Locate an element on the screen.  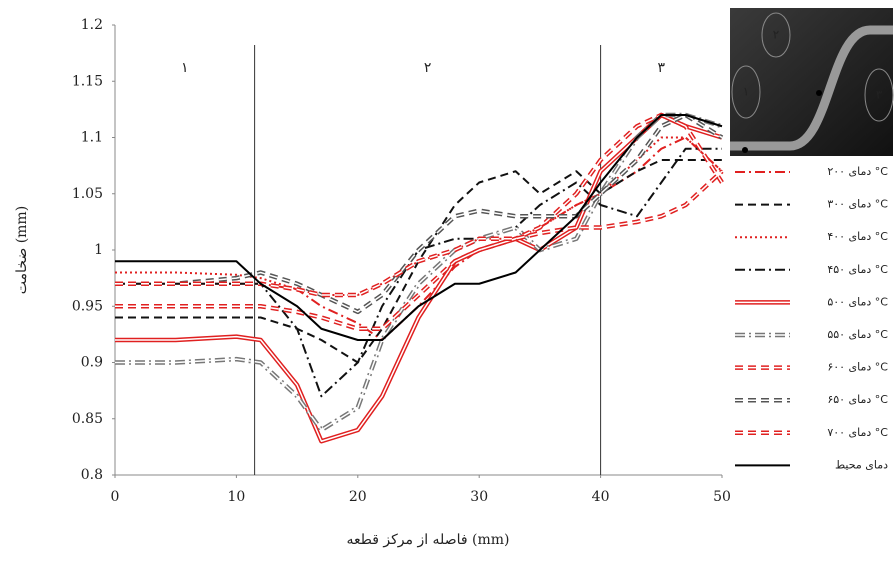
y-tick-label: 0.85 is located at coordinates (87, 419).